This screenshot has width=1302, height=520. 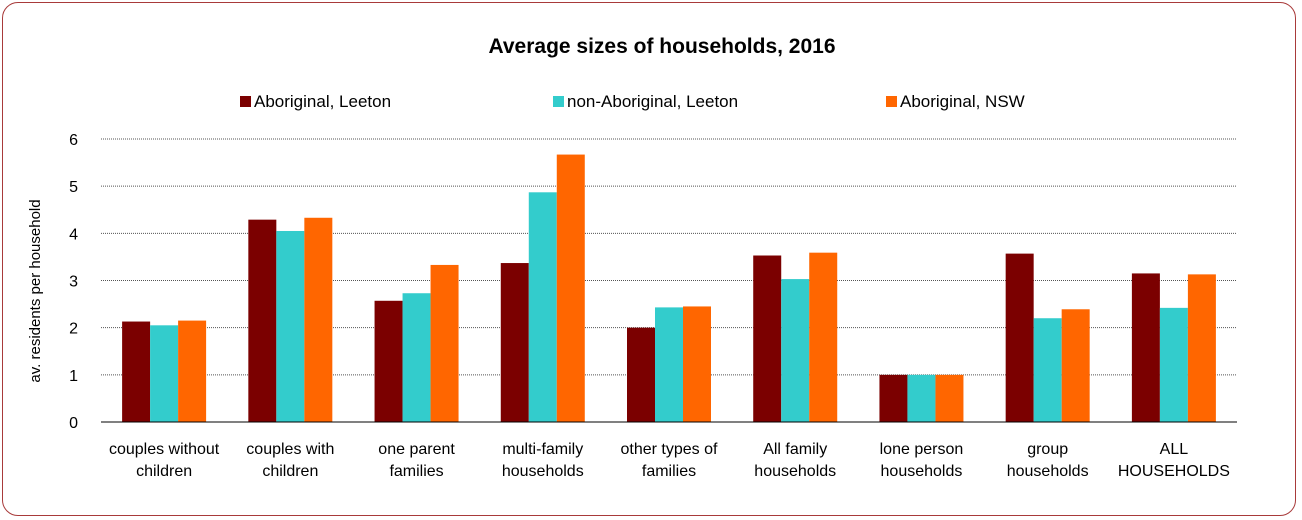 I want to click on category-label: one parent, so click(x=416, y=449).